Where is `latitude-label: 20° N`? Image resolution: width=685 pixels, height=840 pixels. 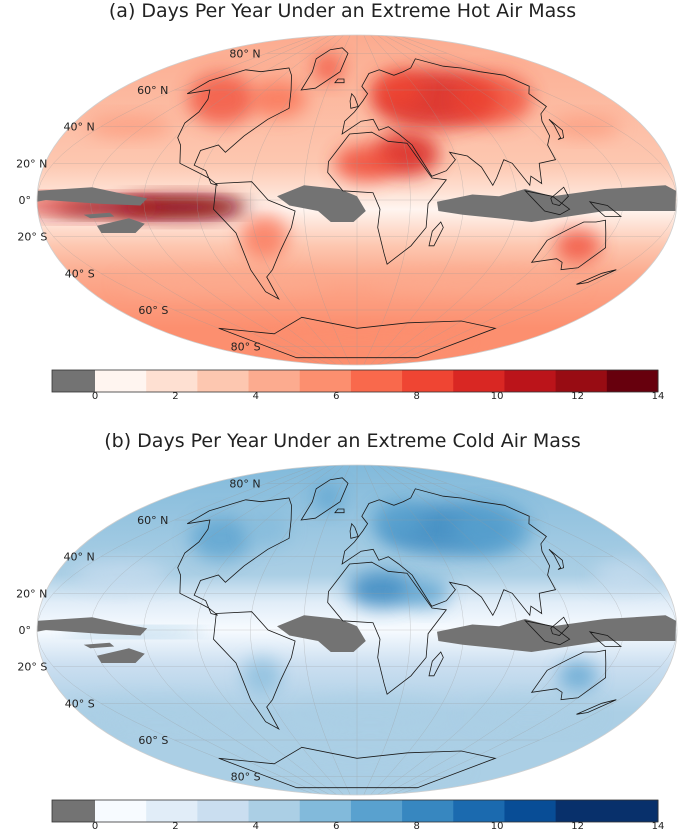 latitude-label: 20° N is located at coordinates (31, 593).